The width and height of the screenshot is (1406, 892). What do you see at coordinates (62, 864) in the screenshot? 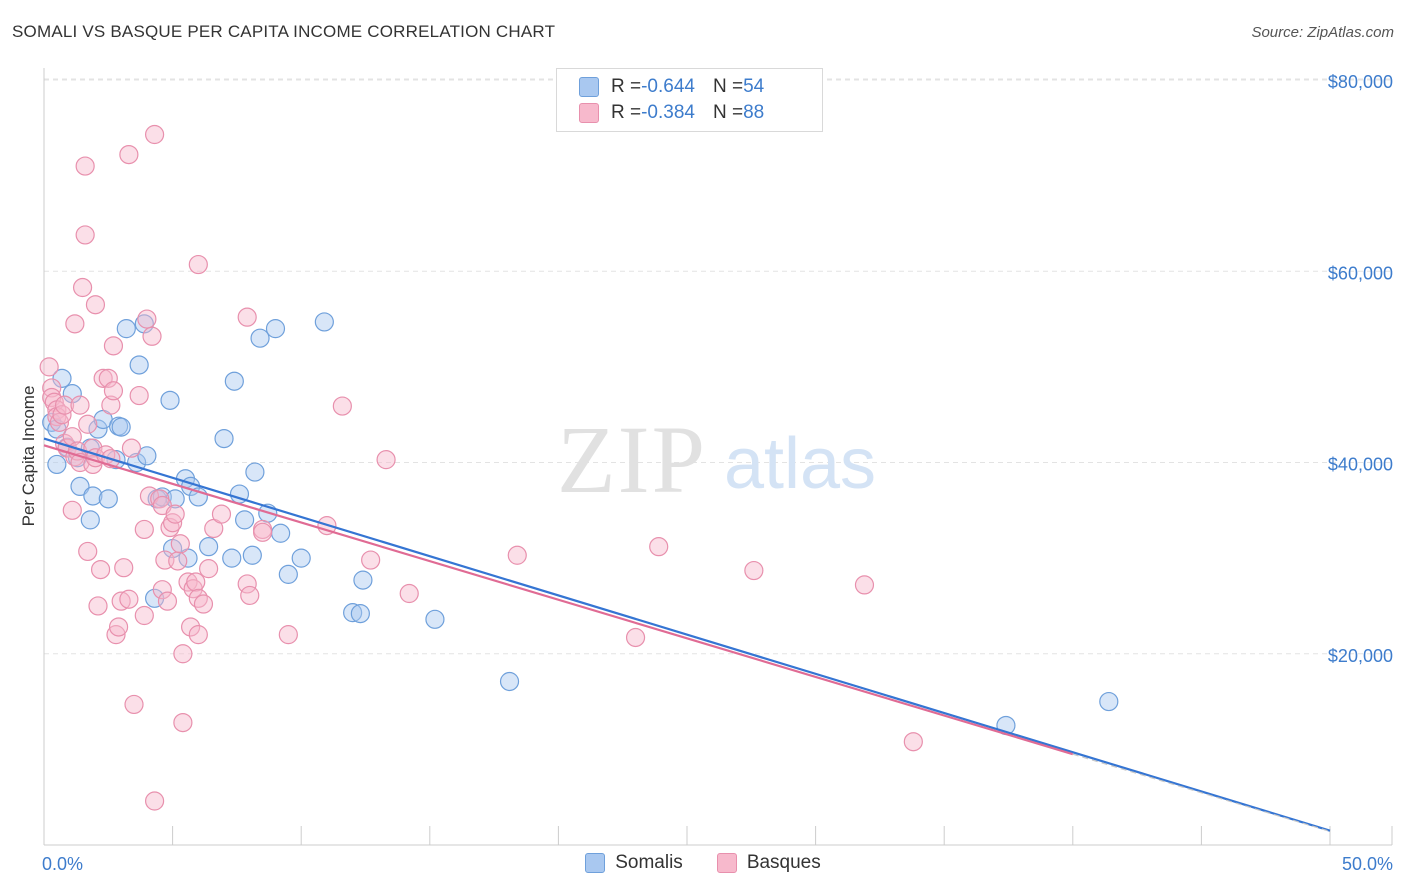
I see `x-tick-label: 0.0%` at bounding box center [62, 864].